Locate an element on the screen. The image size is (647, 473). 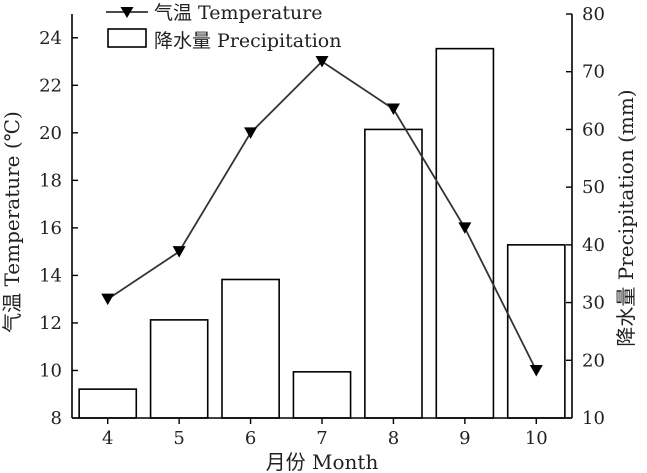
legend-precipitation-label: 降水量 Precipitation is located at coordinates (247, 41).